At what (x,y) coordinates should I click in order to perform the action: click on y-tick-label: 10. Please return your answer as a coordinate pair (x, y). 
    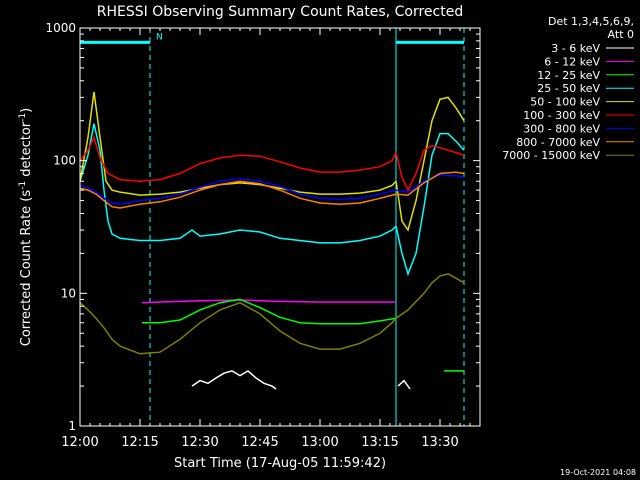
    Looking at the image, I should click on (68, 293).